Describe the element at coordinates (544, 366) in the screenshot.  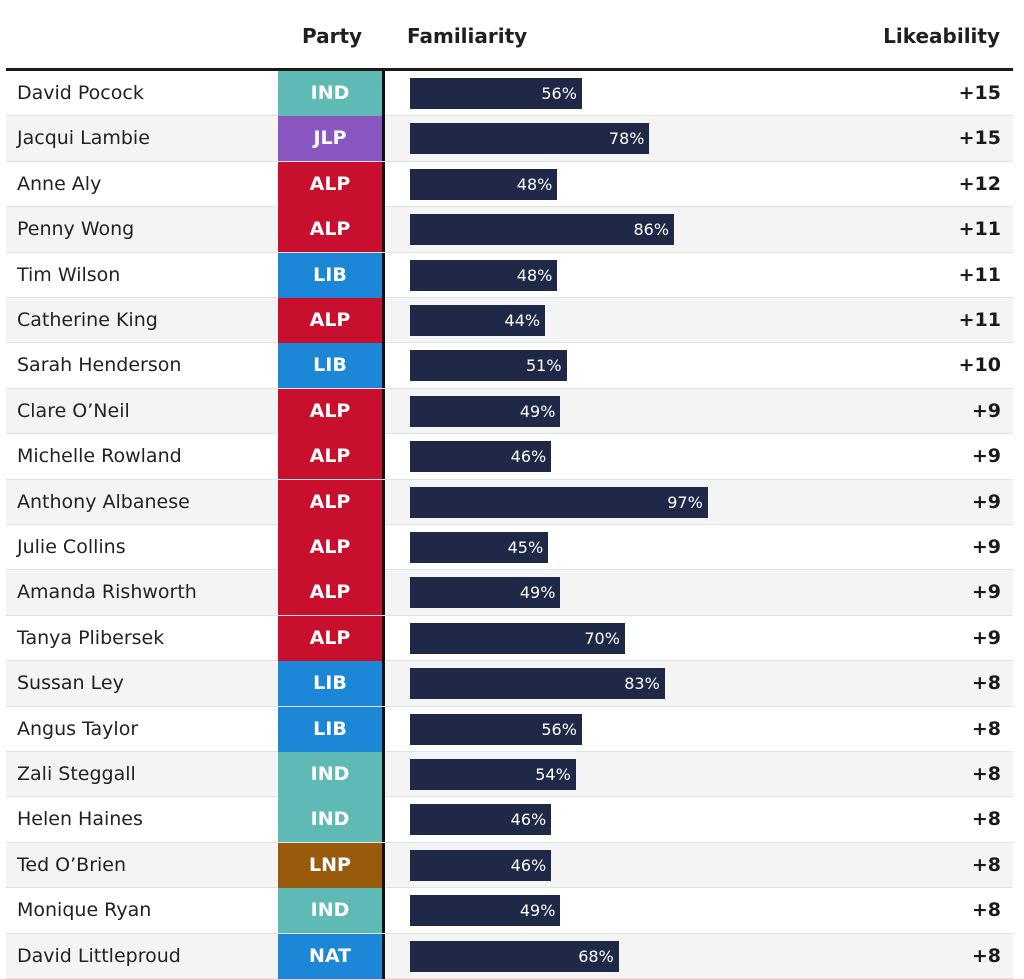
I see `familiarity-value-label: 51%` at that location.